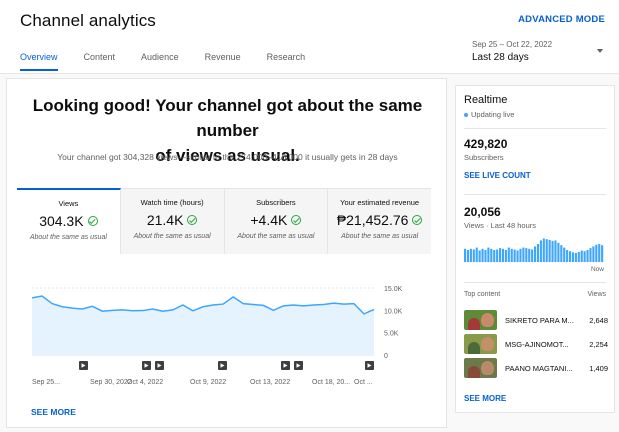 This screenshot has width=619, height=432. What do you see at coordinates (61, 221) in the screenshot?
I see `metric-value: 304.3K` at bounding box center [61, 221].